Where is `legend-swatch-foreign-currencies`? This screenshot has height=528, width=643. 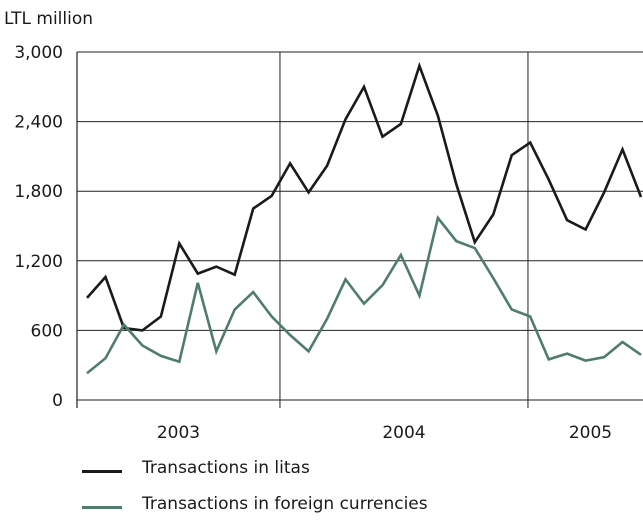
legend-swatch-foreign-currencies is located at coordinates (102, 507).